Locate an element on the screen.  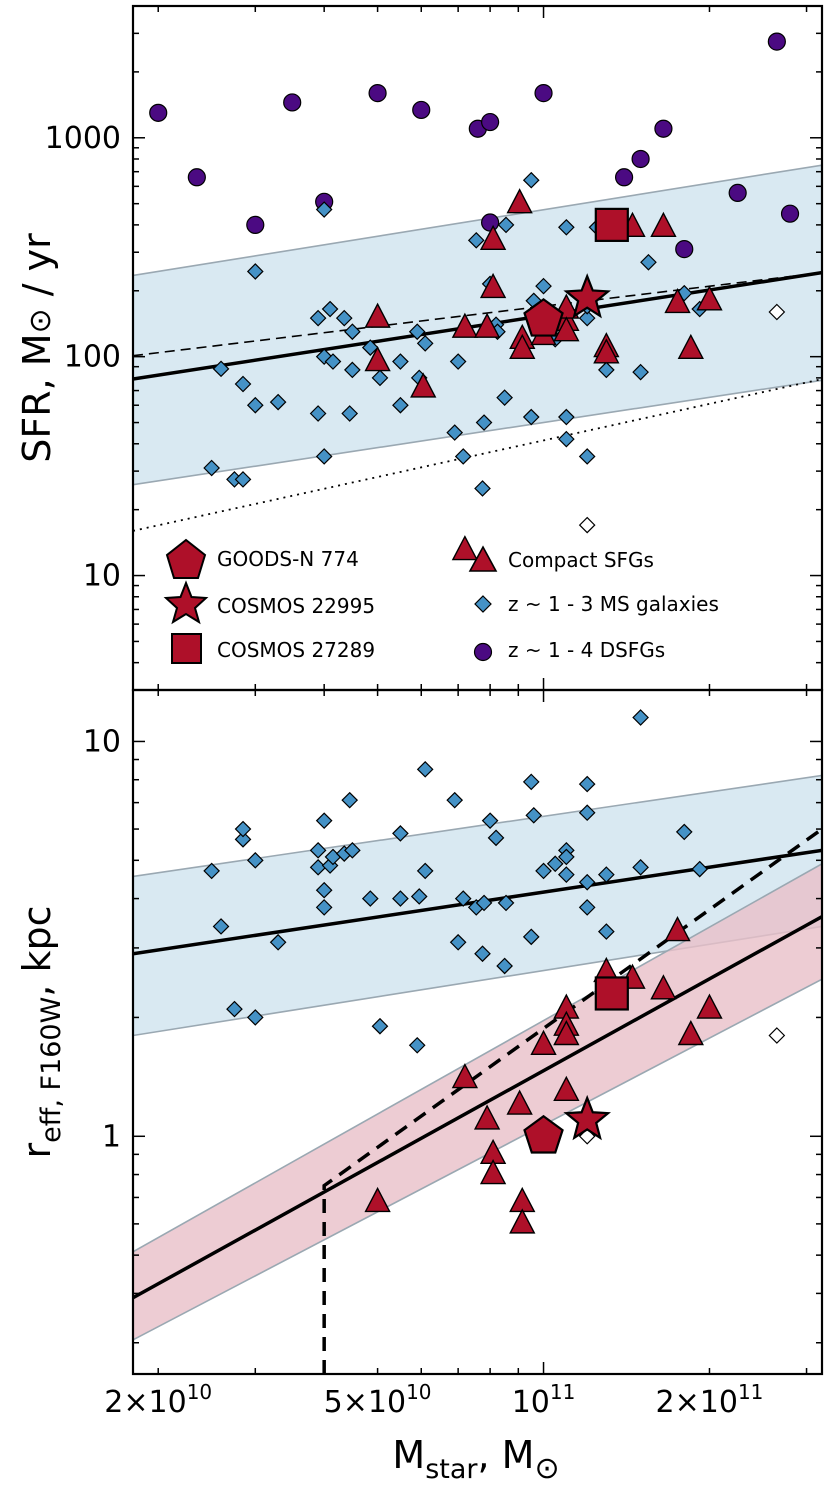
bottom-y-axis-label: reff, F160W, kpc is located at coordinates (41, 1032).